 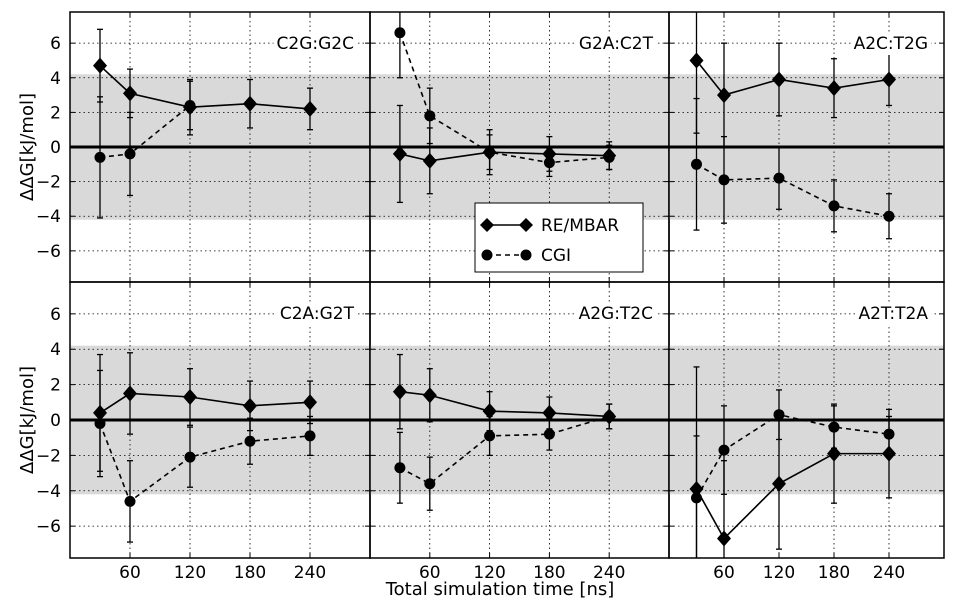 I want to click on panel-title: G2A:C2T, so click(x=616, y=44).